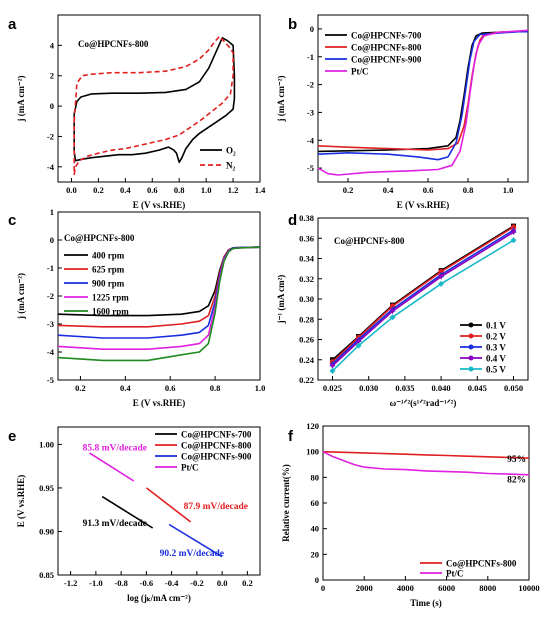  I want to click on y-tick-label: 40, so click(315, 529).